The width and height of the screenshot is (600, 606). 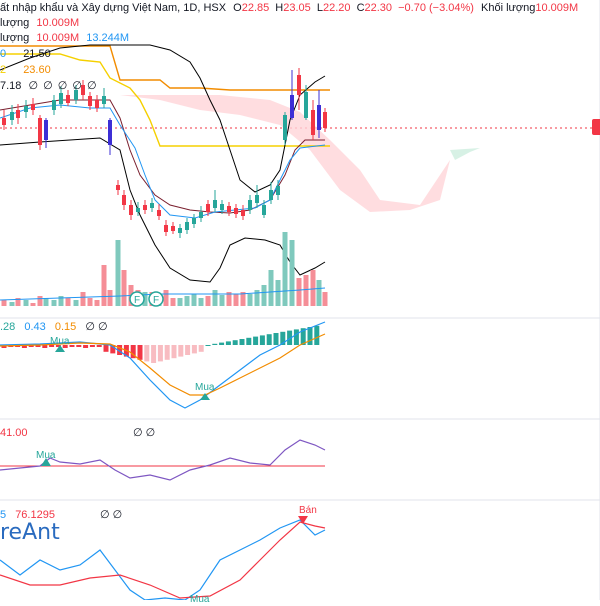 What do you see at coordinates (237, 8) in the screenshot?
I see `open-label: O` at bounding box center [237, 8].